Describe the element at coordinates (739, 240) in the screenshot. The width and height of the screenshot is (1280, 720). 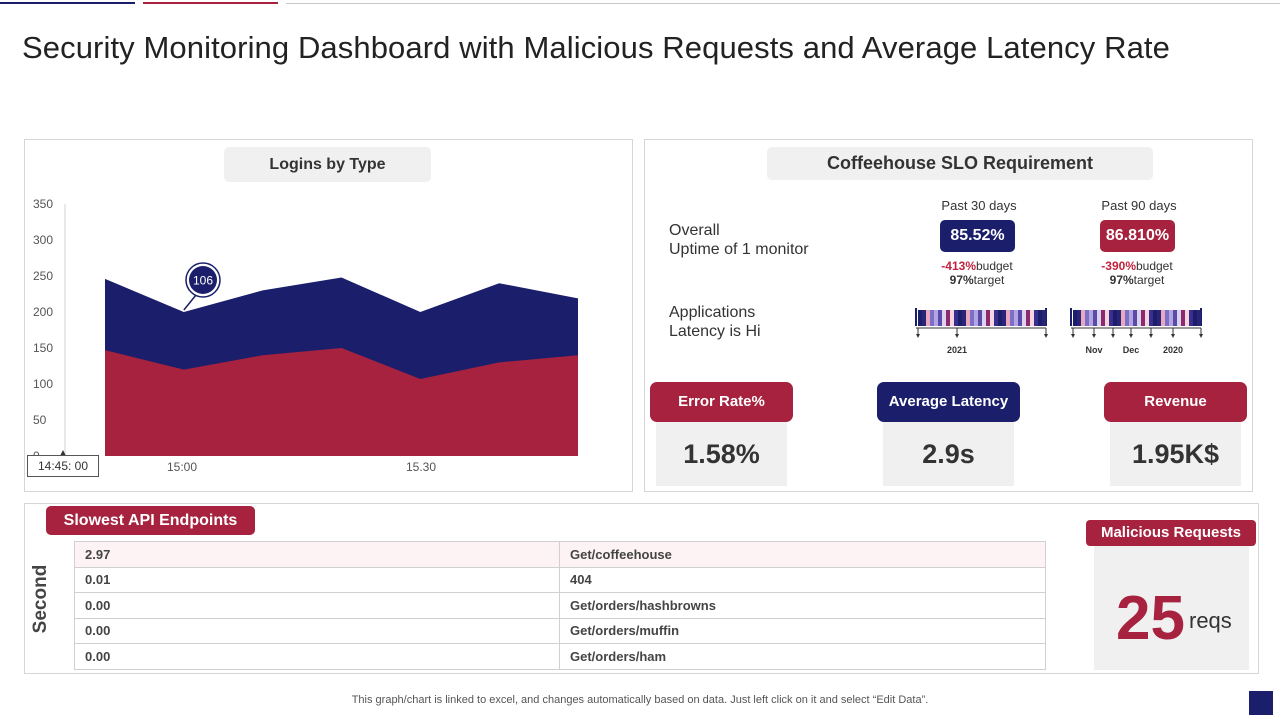
I see `uptime-label: Overall Uptime of 1 monitor` at that location.